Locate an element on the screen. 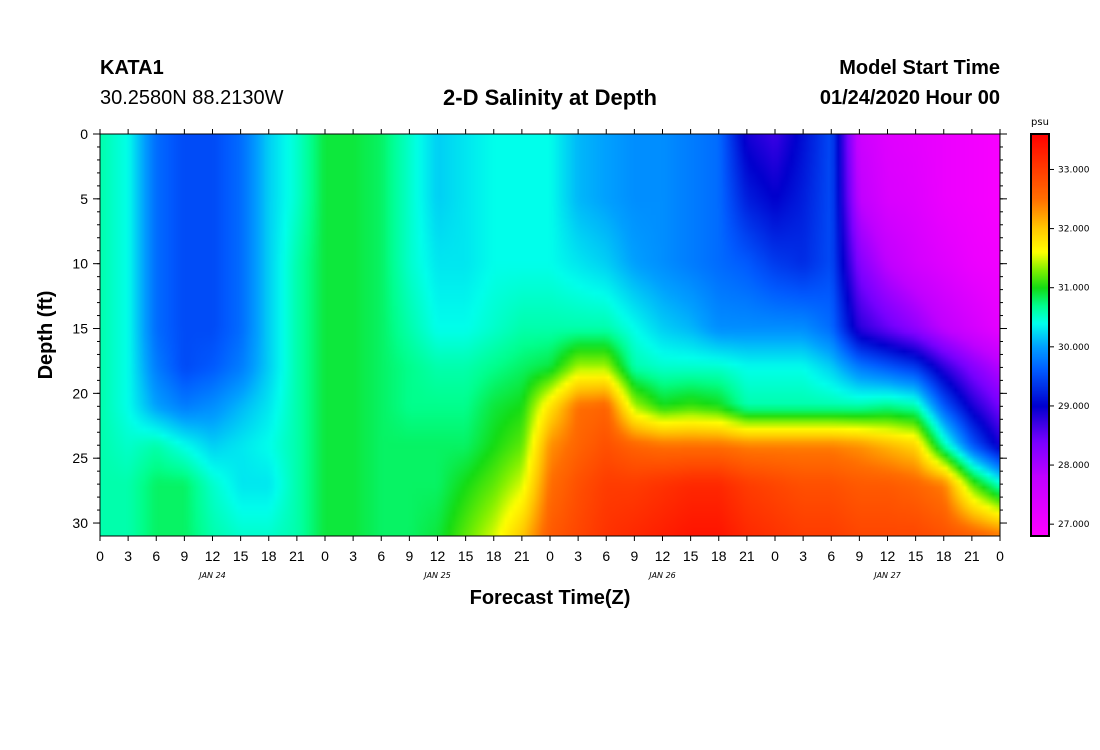  colorbar-tick-label: 33.000 is located at coordinates (1074, 170).